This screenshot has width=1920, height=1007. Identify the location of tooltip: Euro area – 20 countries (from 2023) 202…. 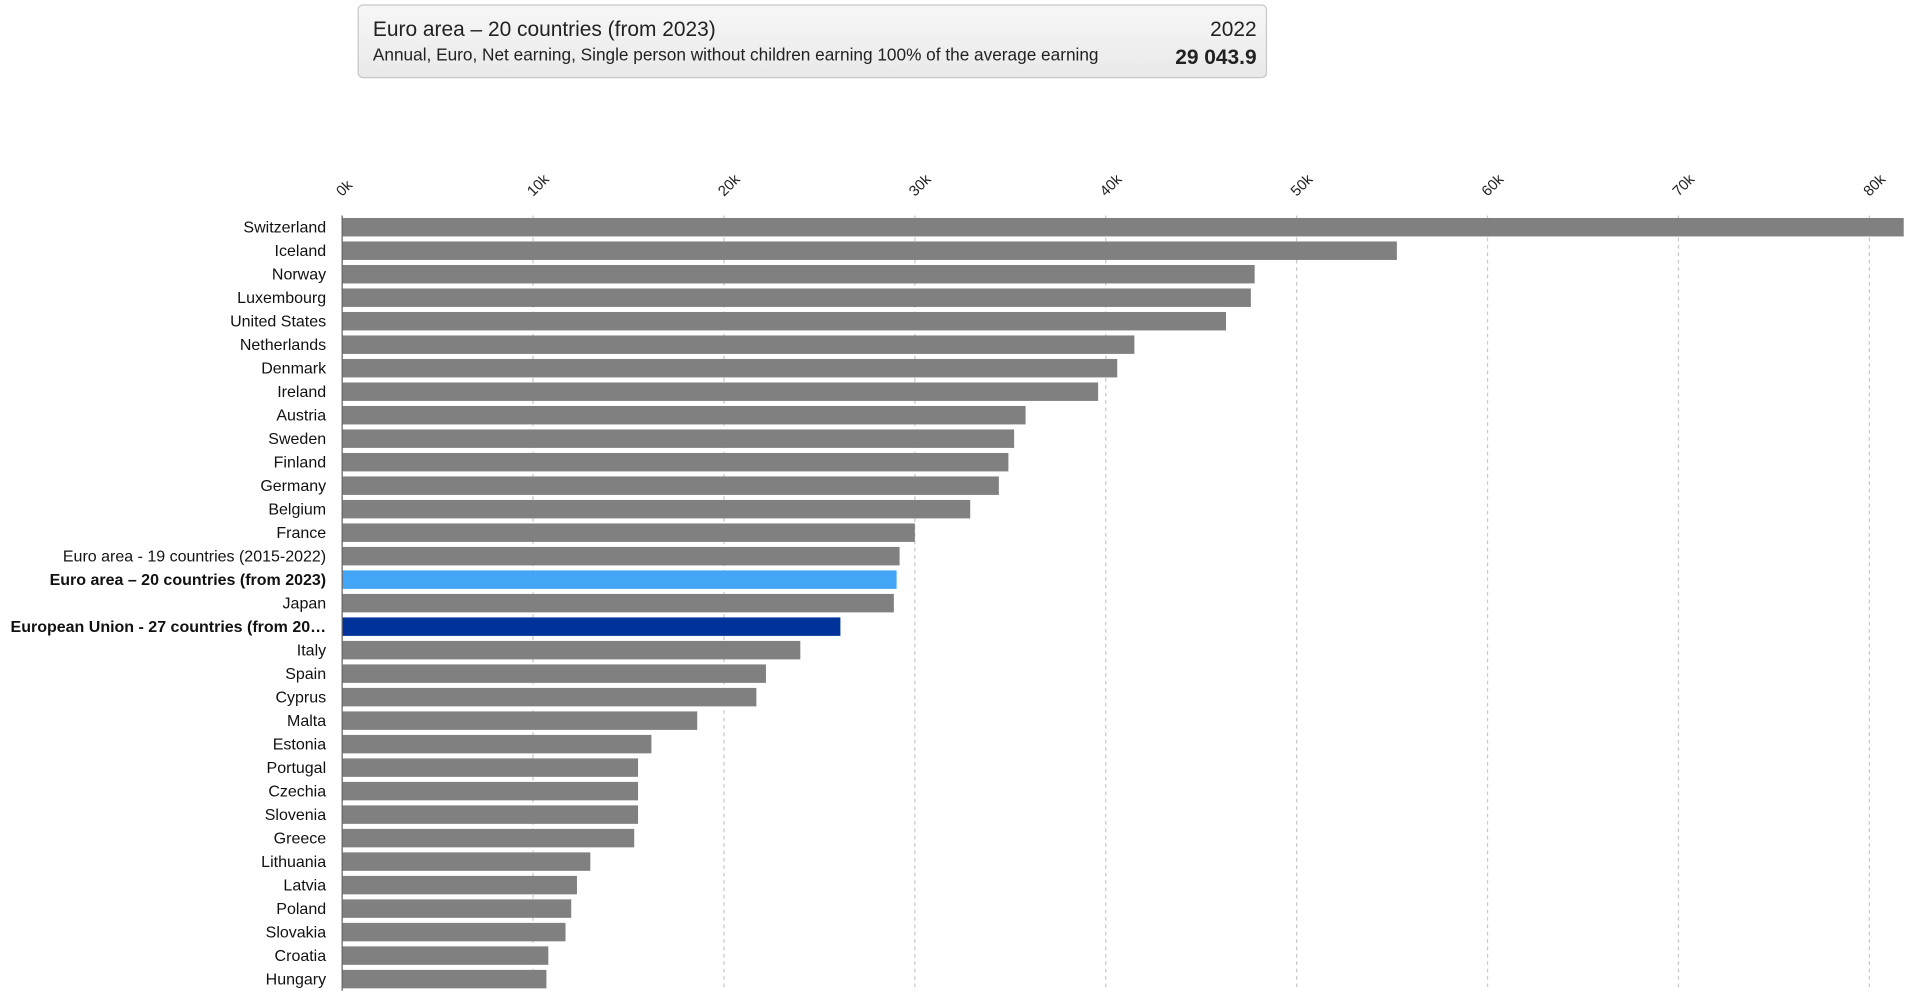
(812, 41).